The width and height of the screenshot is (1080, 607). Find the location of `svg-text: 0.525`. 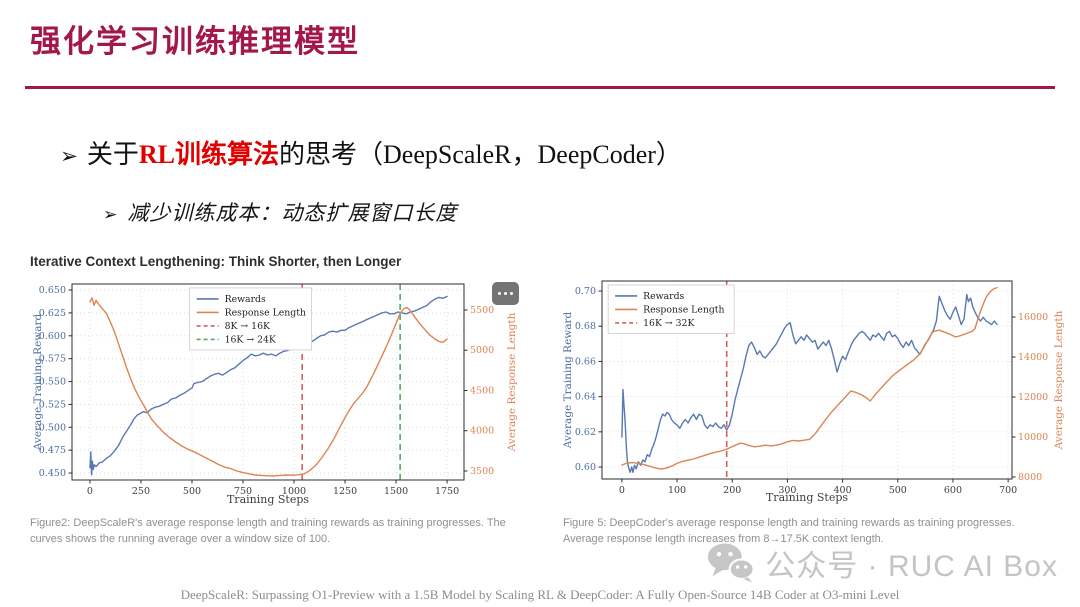

svg-text: 0.525 is located at coordinates (52, 404).